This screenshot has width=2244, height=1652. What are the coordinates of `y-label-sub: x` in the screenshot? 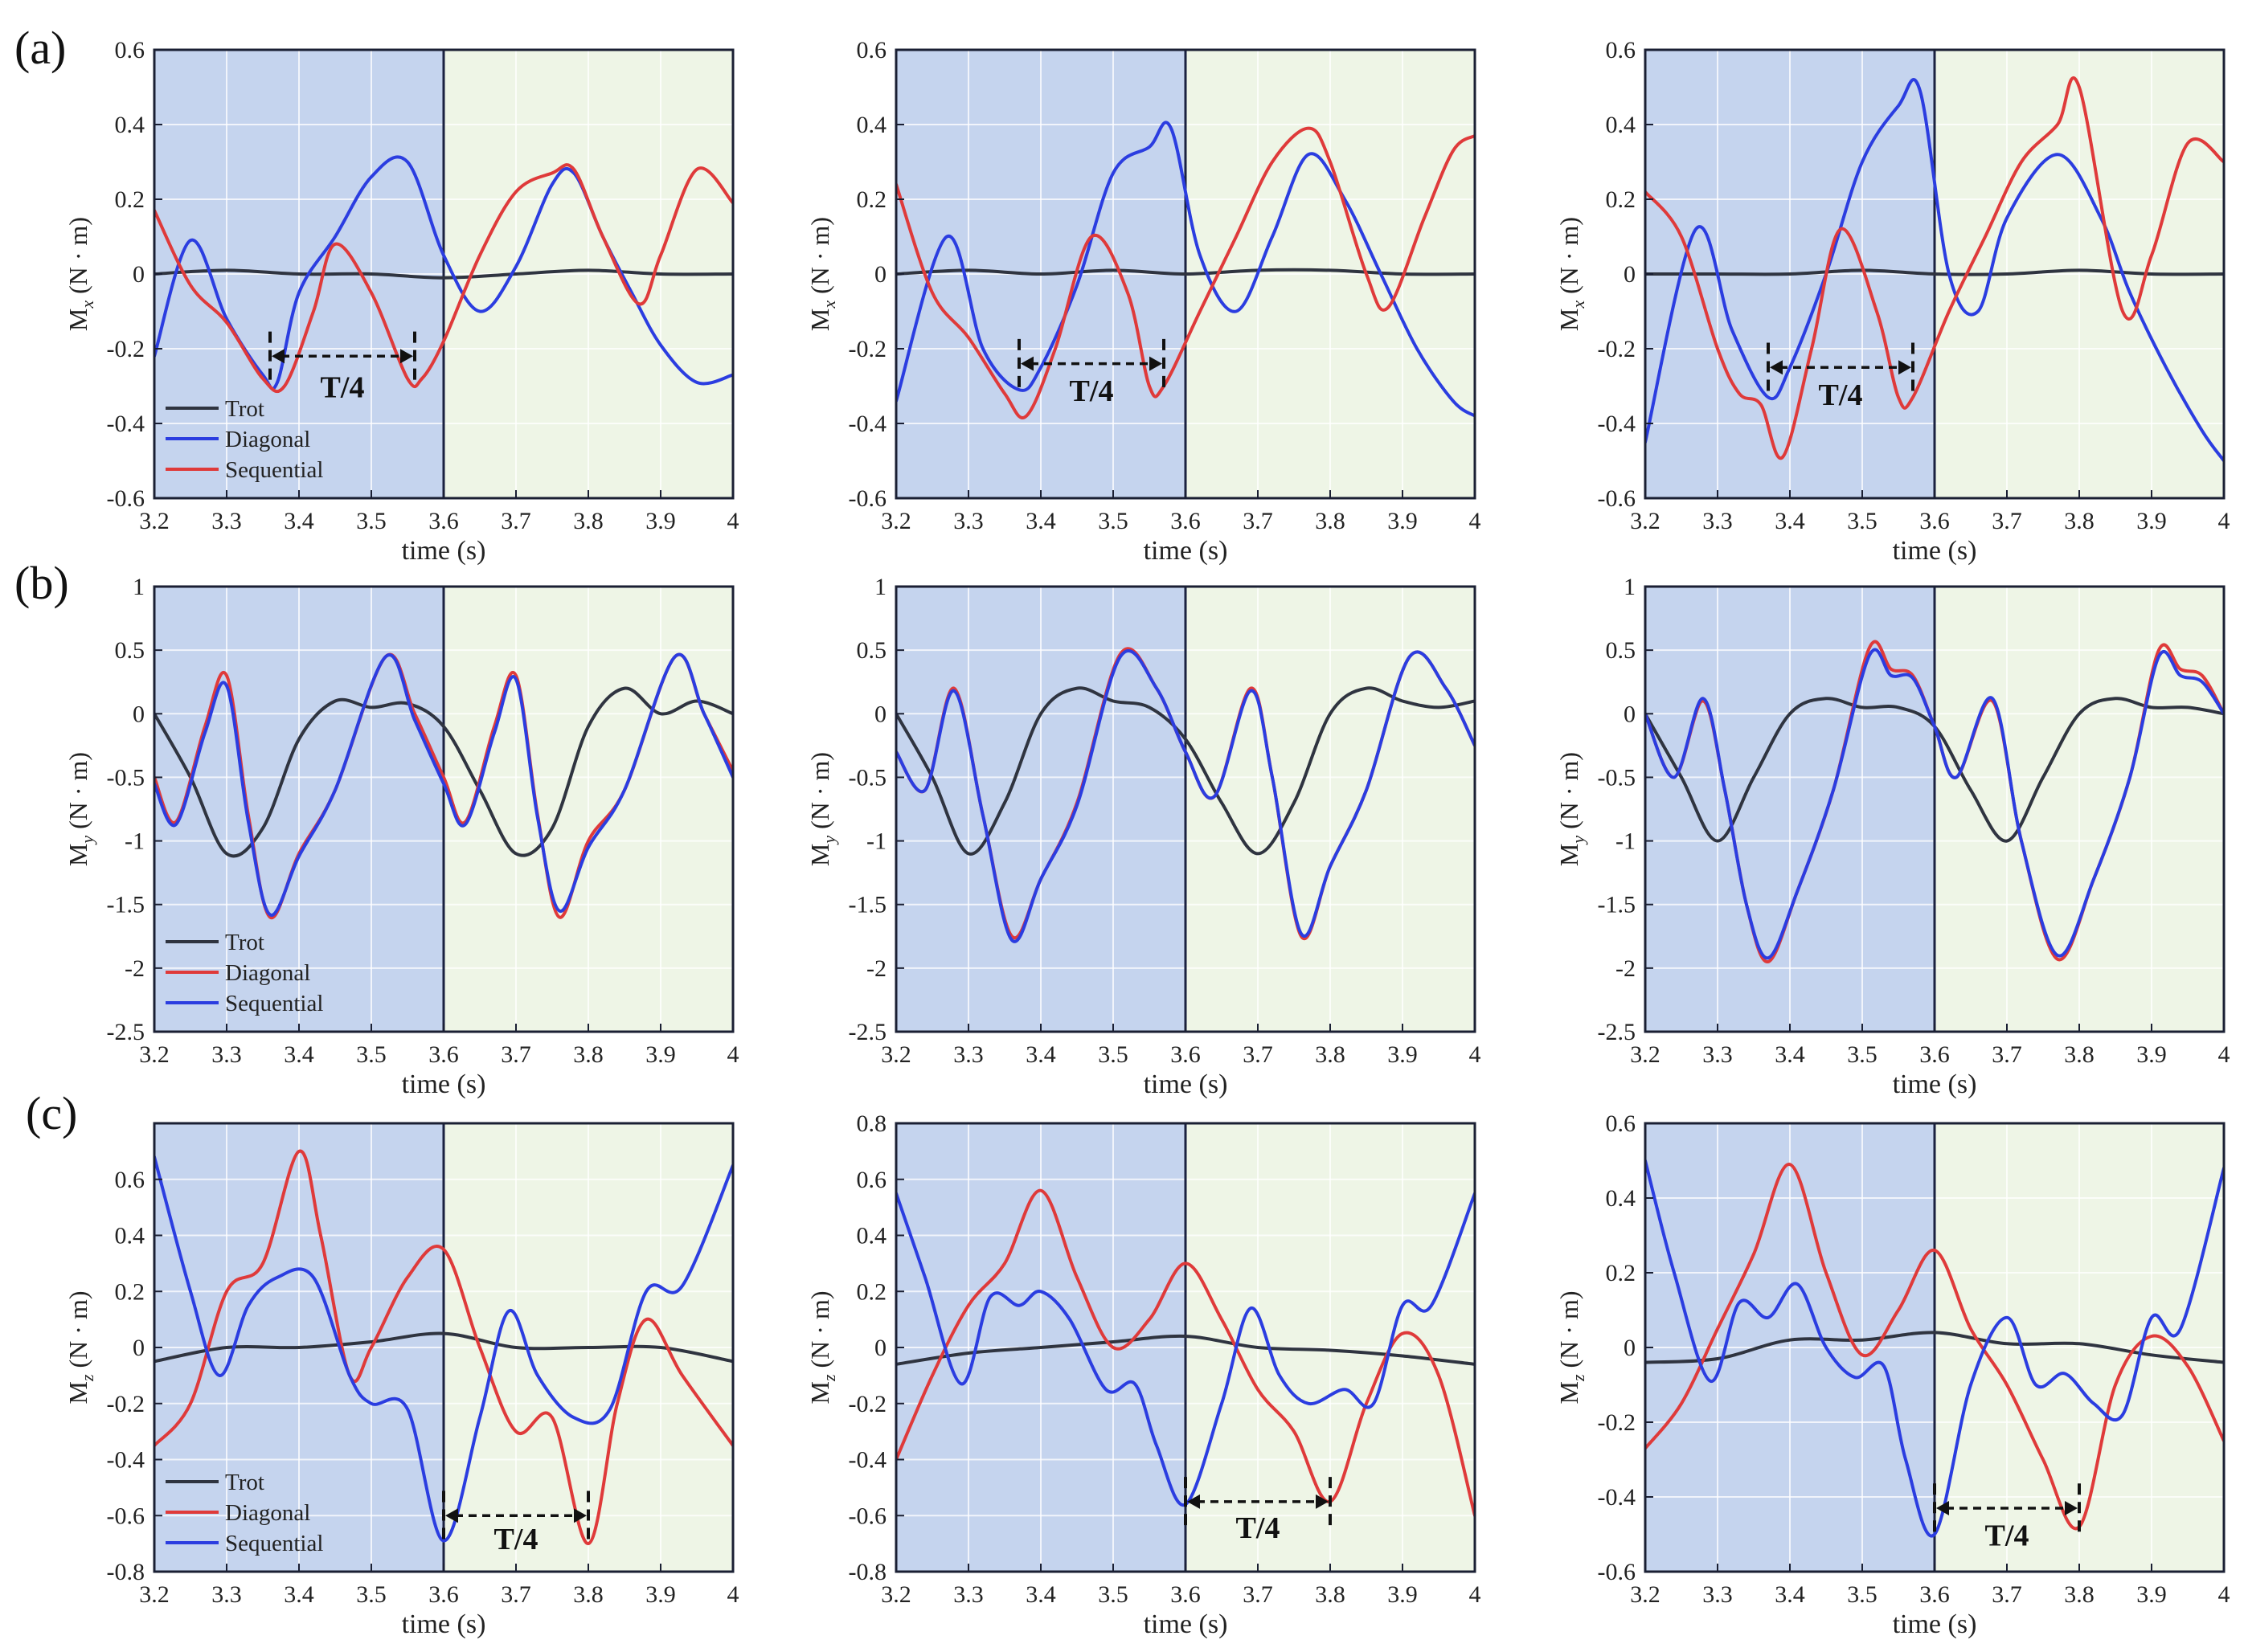 It's located at (1578, 305).